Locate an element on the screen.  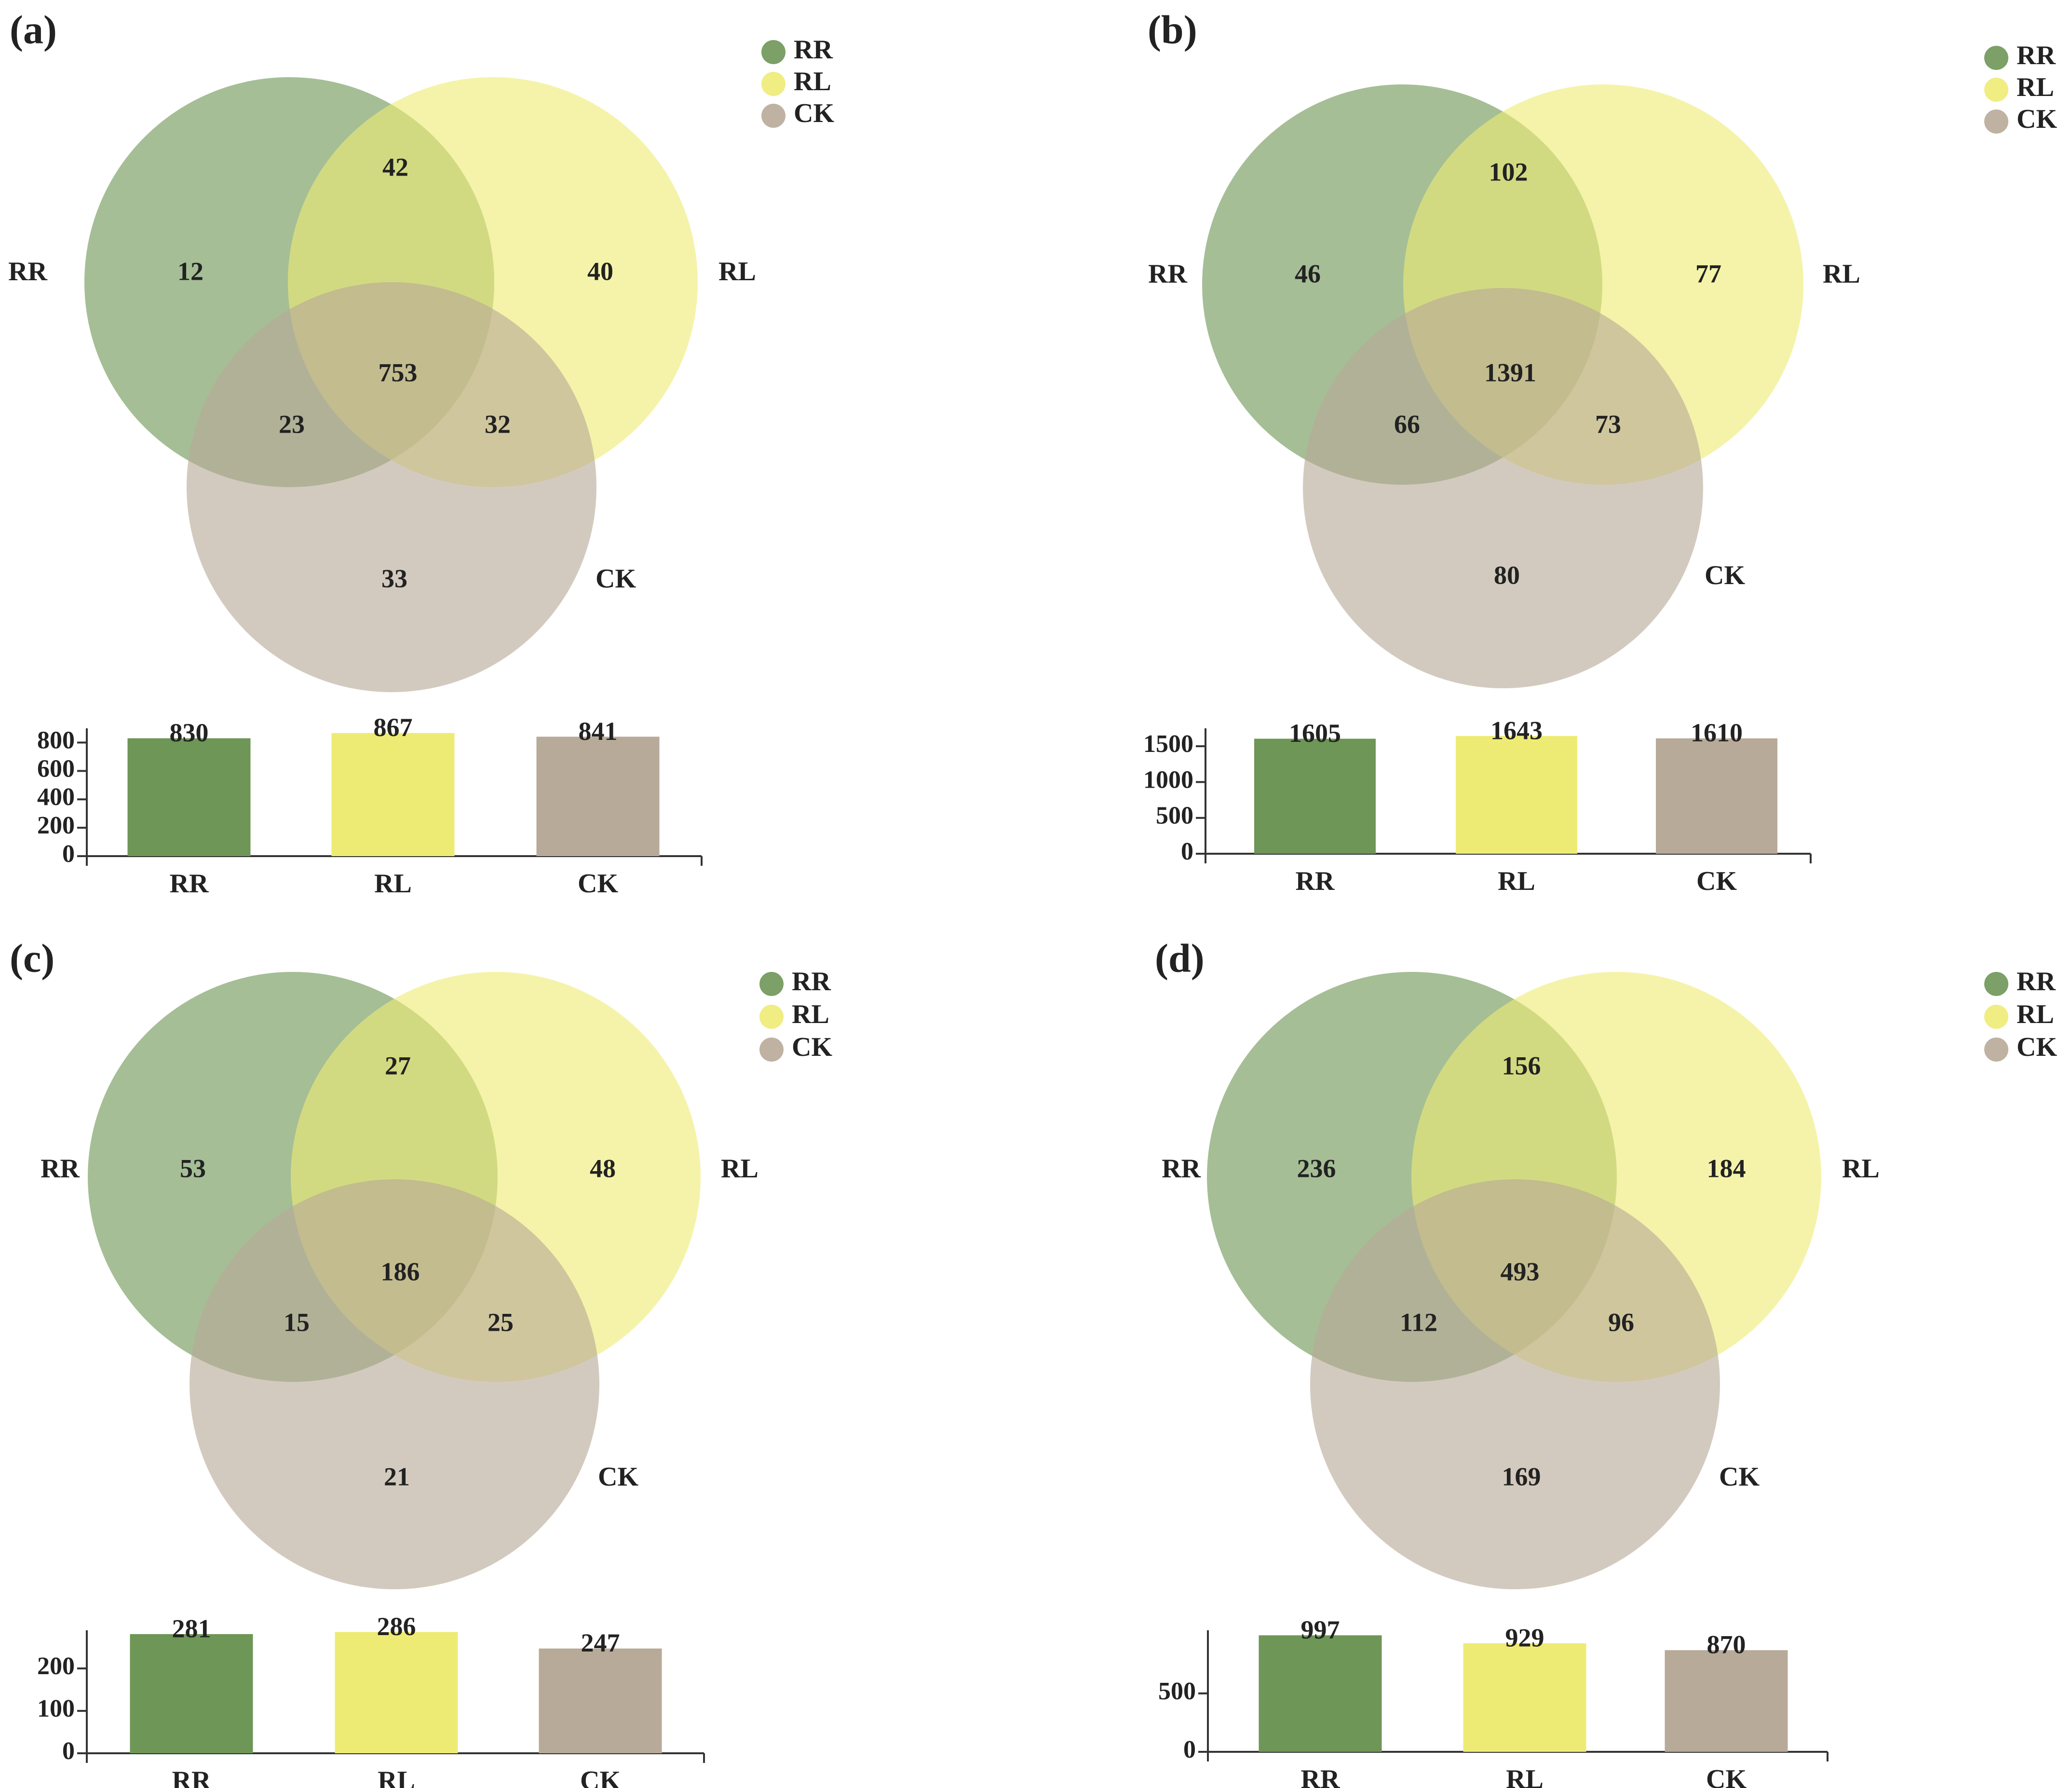
region-count-ck-only: 169 is located at coordinates (1522, 1476).